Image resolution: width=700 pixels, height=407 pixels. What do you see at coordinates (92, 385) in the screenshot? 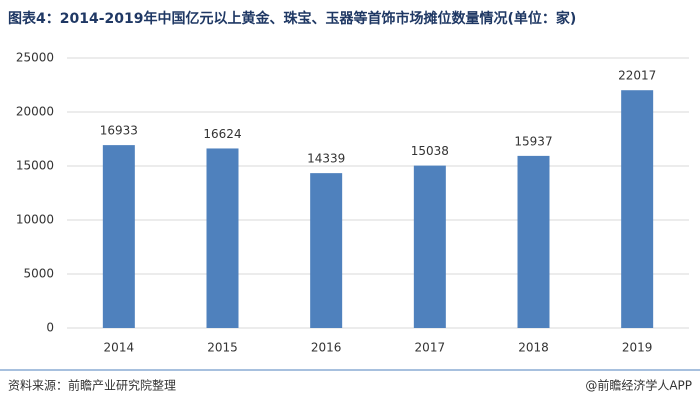
I see `source-note: 资料来源：前瞻产业研究院整理` at bounding box center [92, 385].